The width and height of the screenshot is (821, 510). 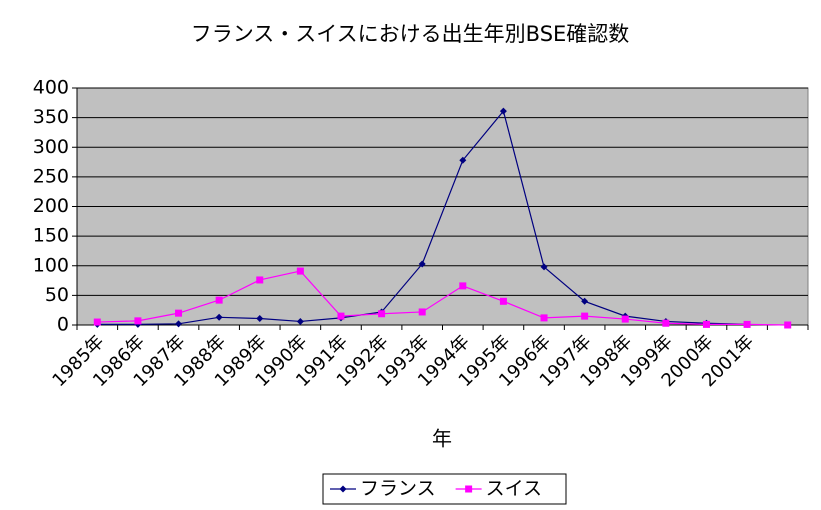 What do you see at coordinates (51, 236) in the screenshot?
I see `y-tick-label: 150` at bounding box center [51, 236].